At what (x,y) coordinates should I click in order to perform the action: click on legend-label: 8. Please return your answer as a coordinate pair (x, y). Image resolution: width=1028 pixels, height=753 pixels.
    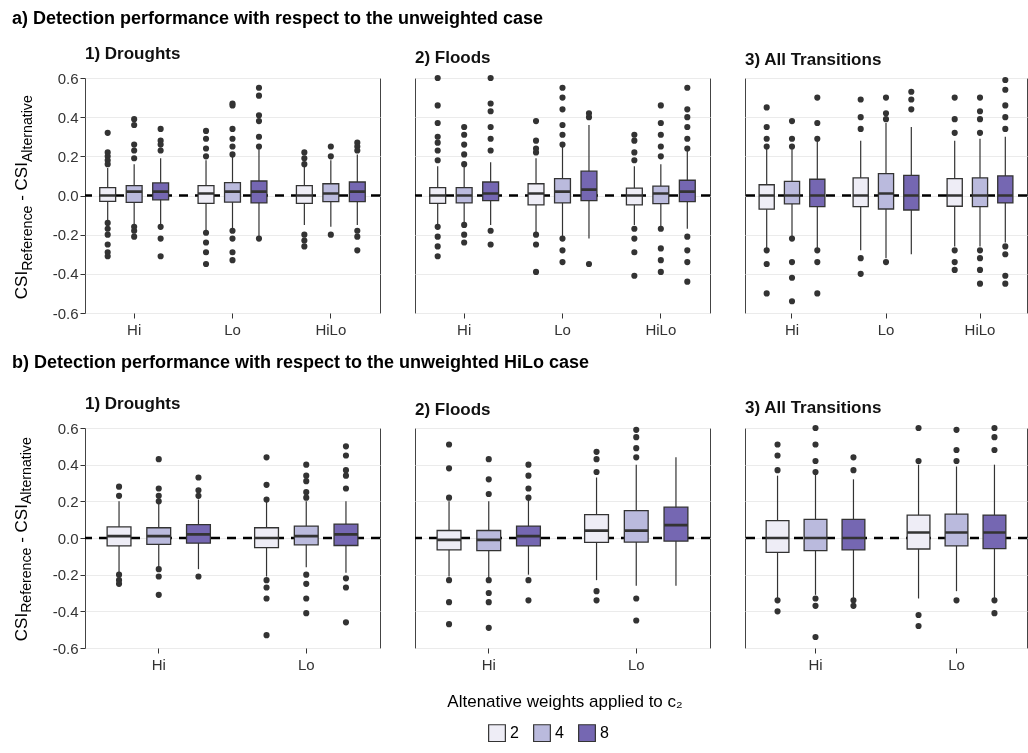
    Looking at the image, I should click on (604, 733).